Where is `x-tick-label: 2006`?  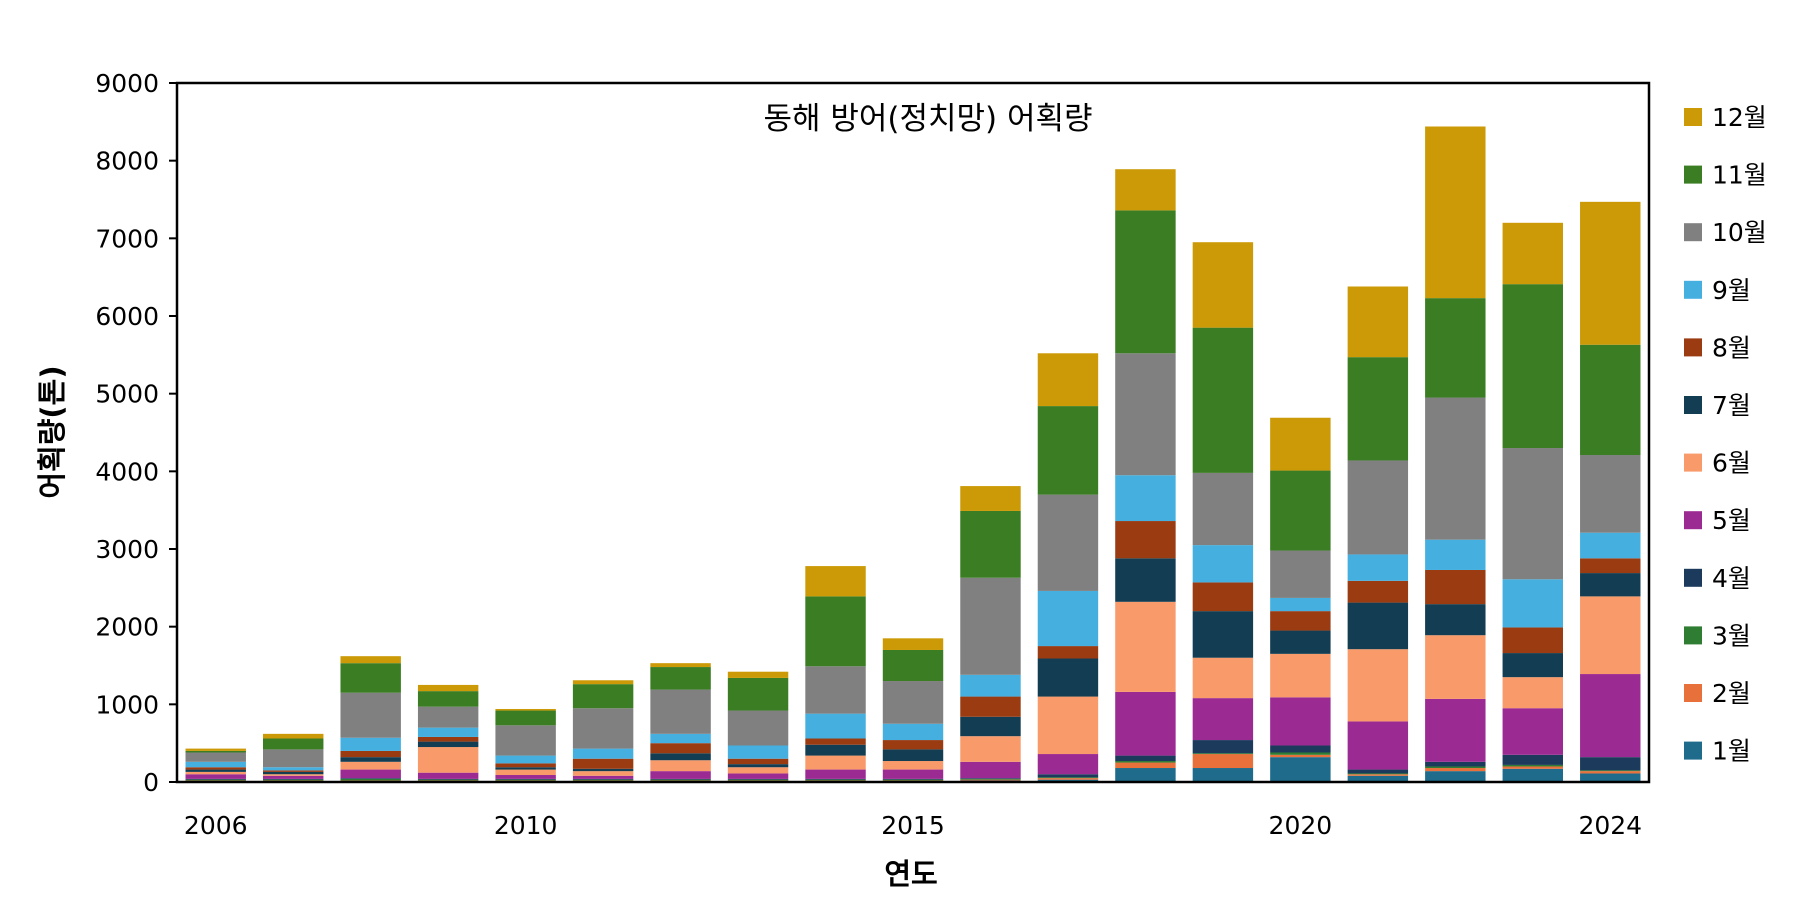
x-tick-label: 2006 is located at coordinates (216, 825).